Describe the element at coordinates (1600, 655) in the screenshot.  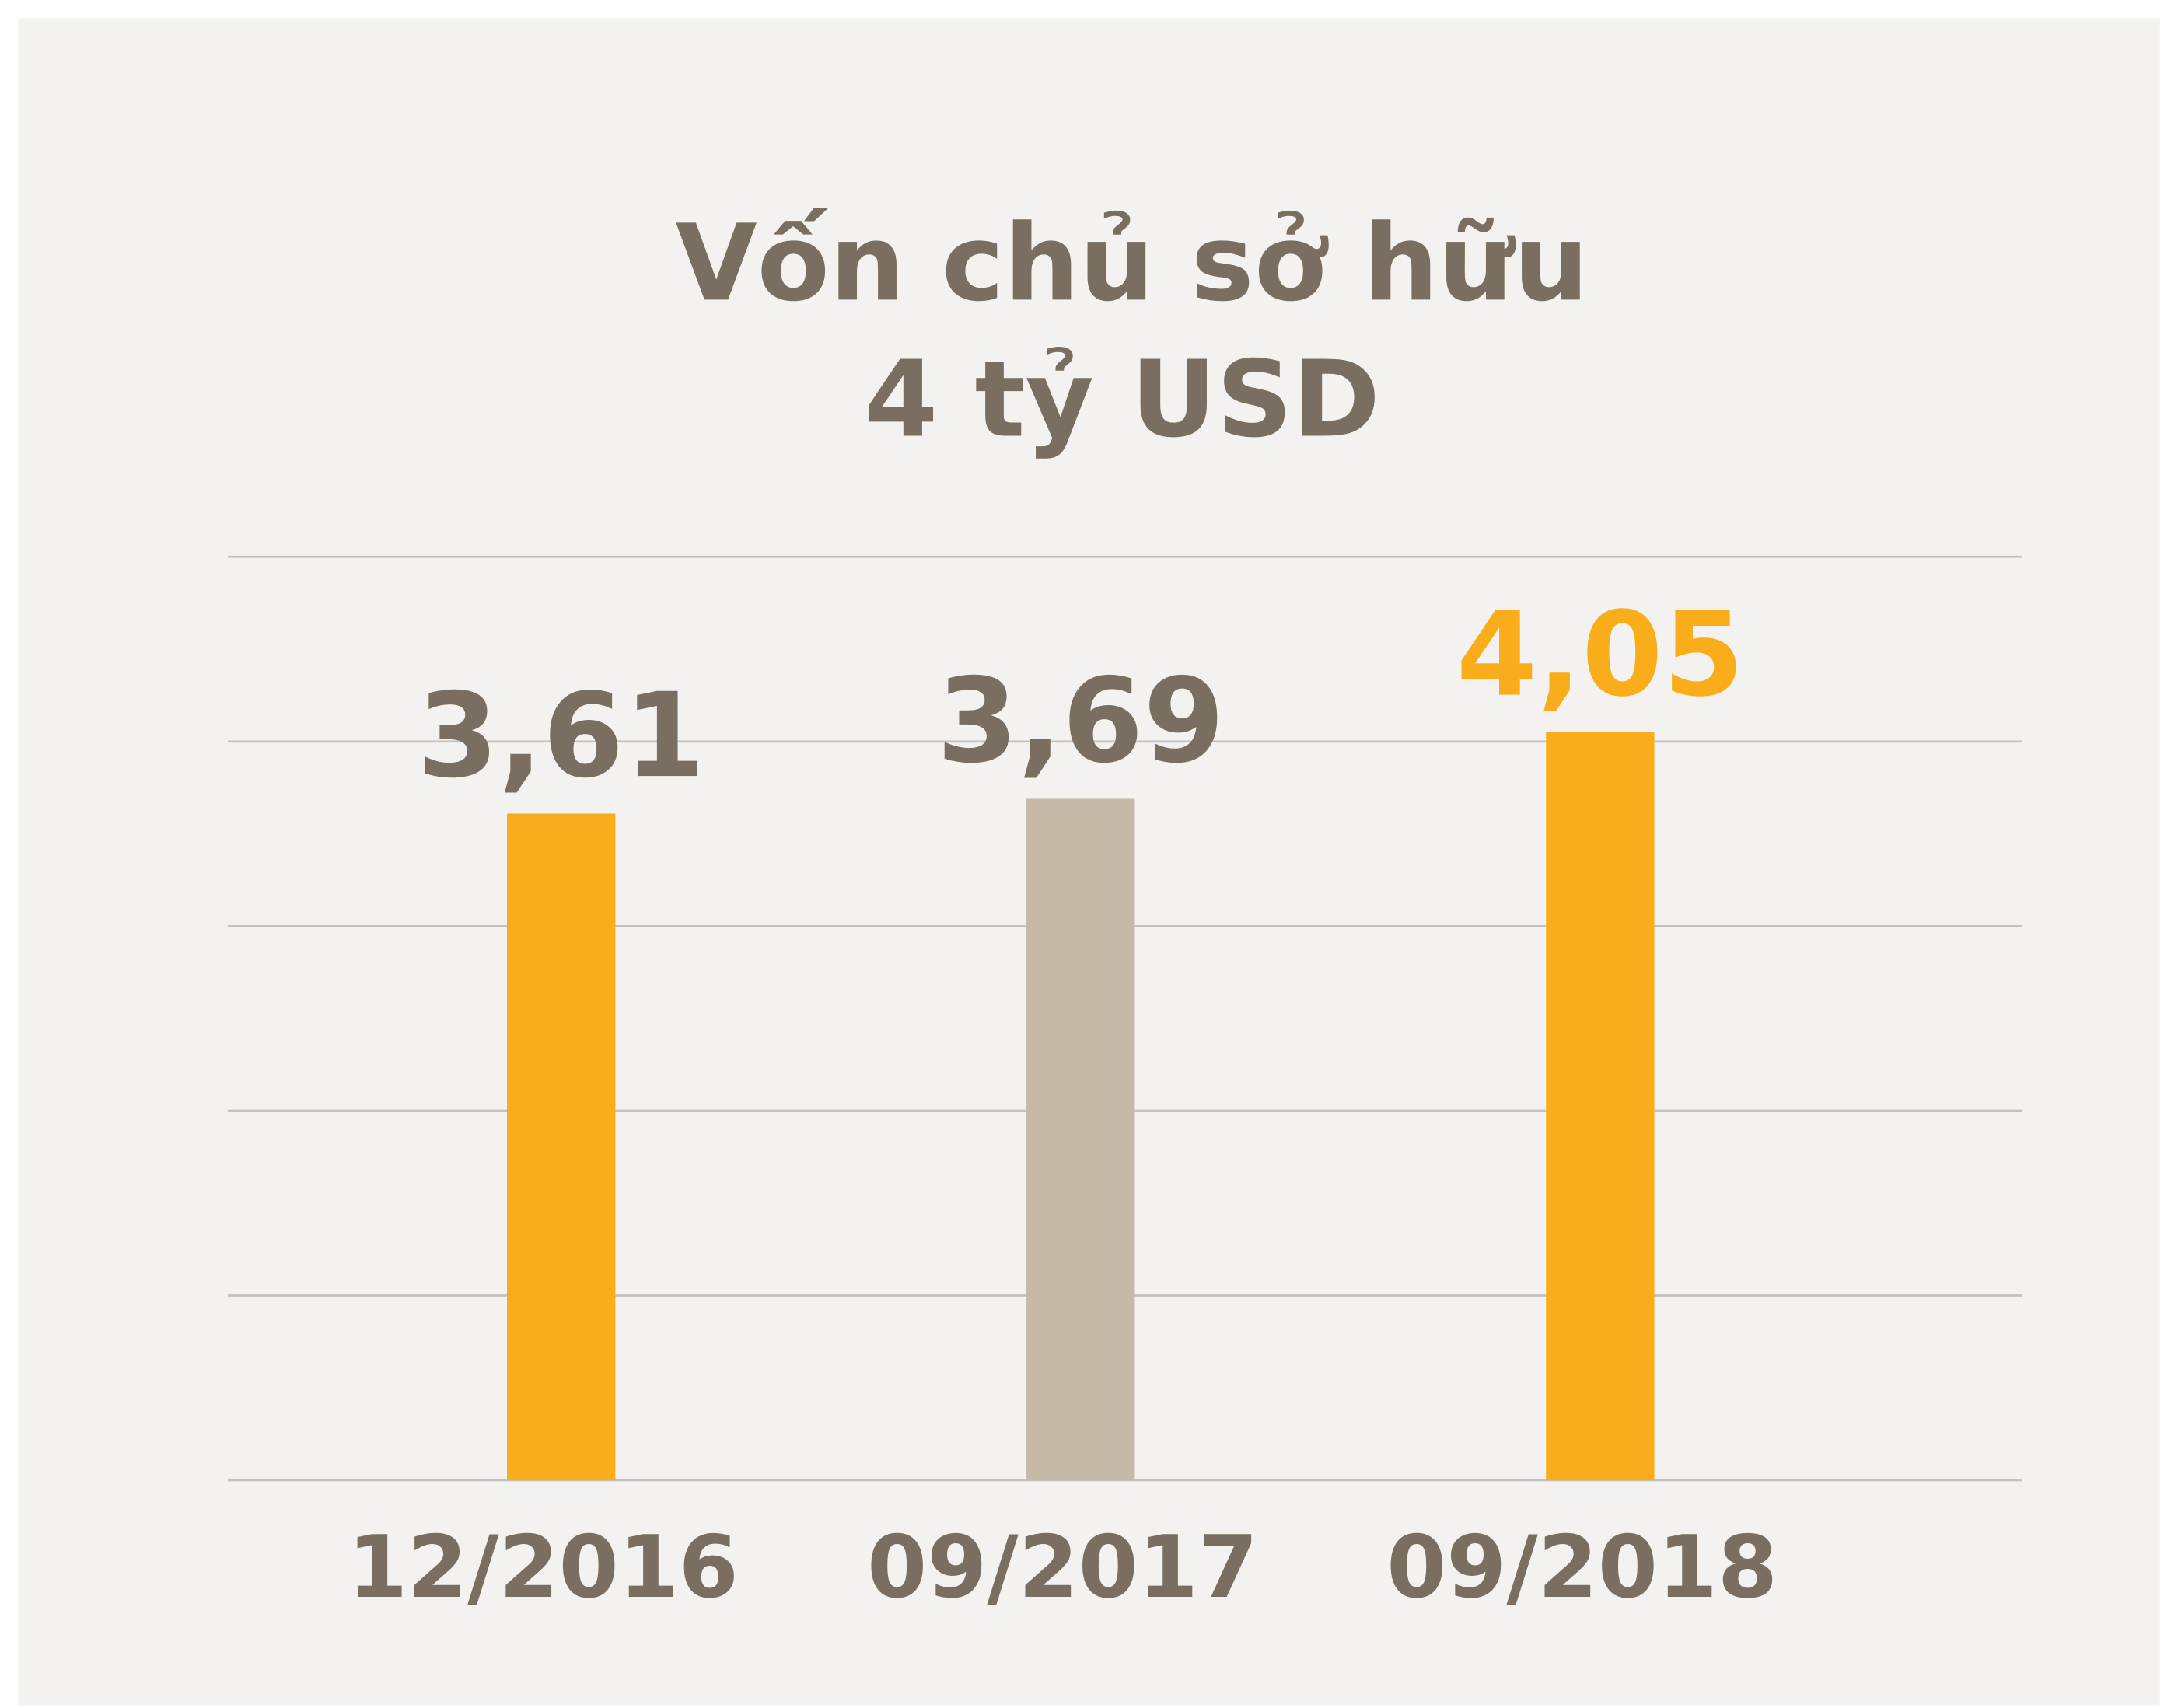
I see `value-label: 4,05` at that location.